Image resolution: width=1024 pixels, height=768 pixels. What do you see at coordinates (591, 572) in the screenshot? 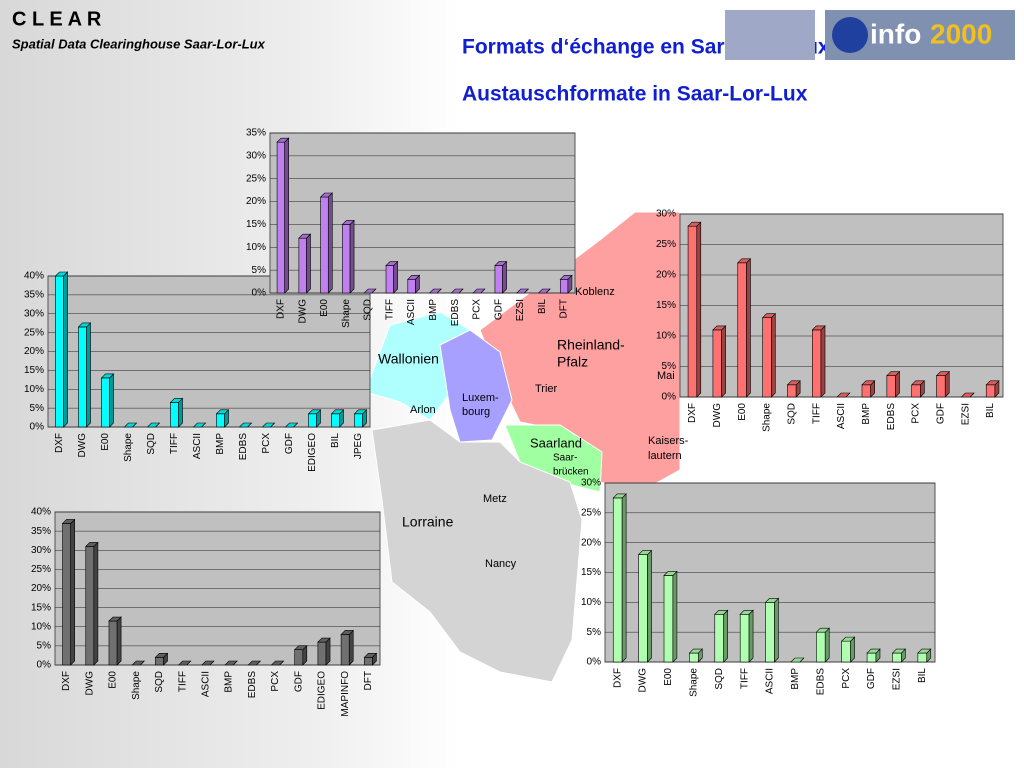
I see `y-tick-label: 15%` at bounding box center [591, 572].